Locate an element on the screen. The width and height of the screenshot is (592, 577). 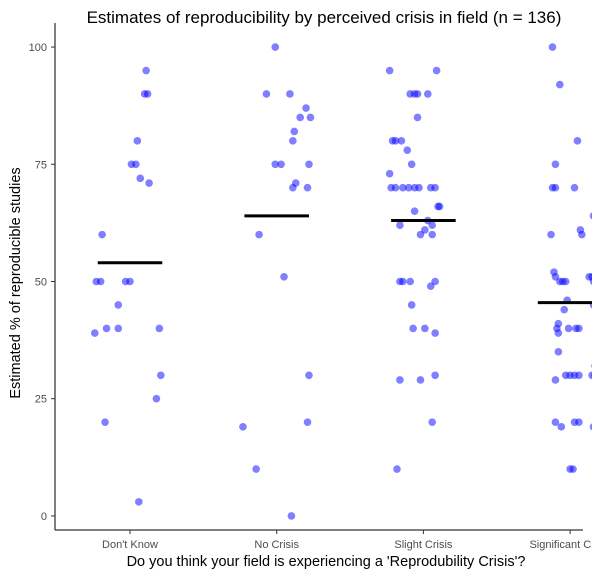
x-tick-label: Don't Know is located at coordinates (130, 545).